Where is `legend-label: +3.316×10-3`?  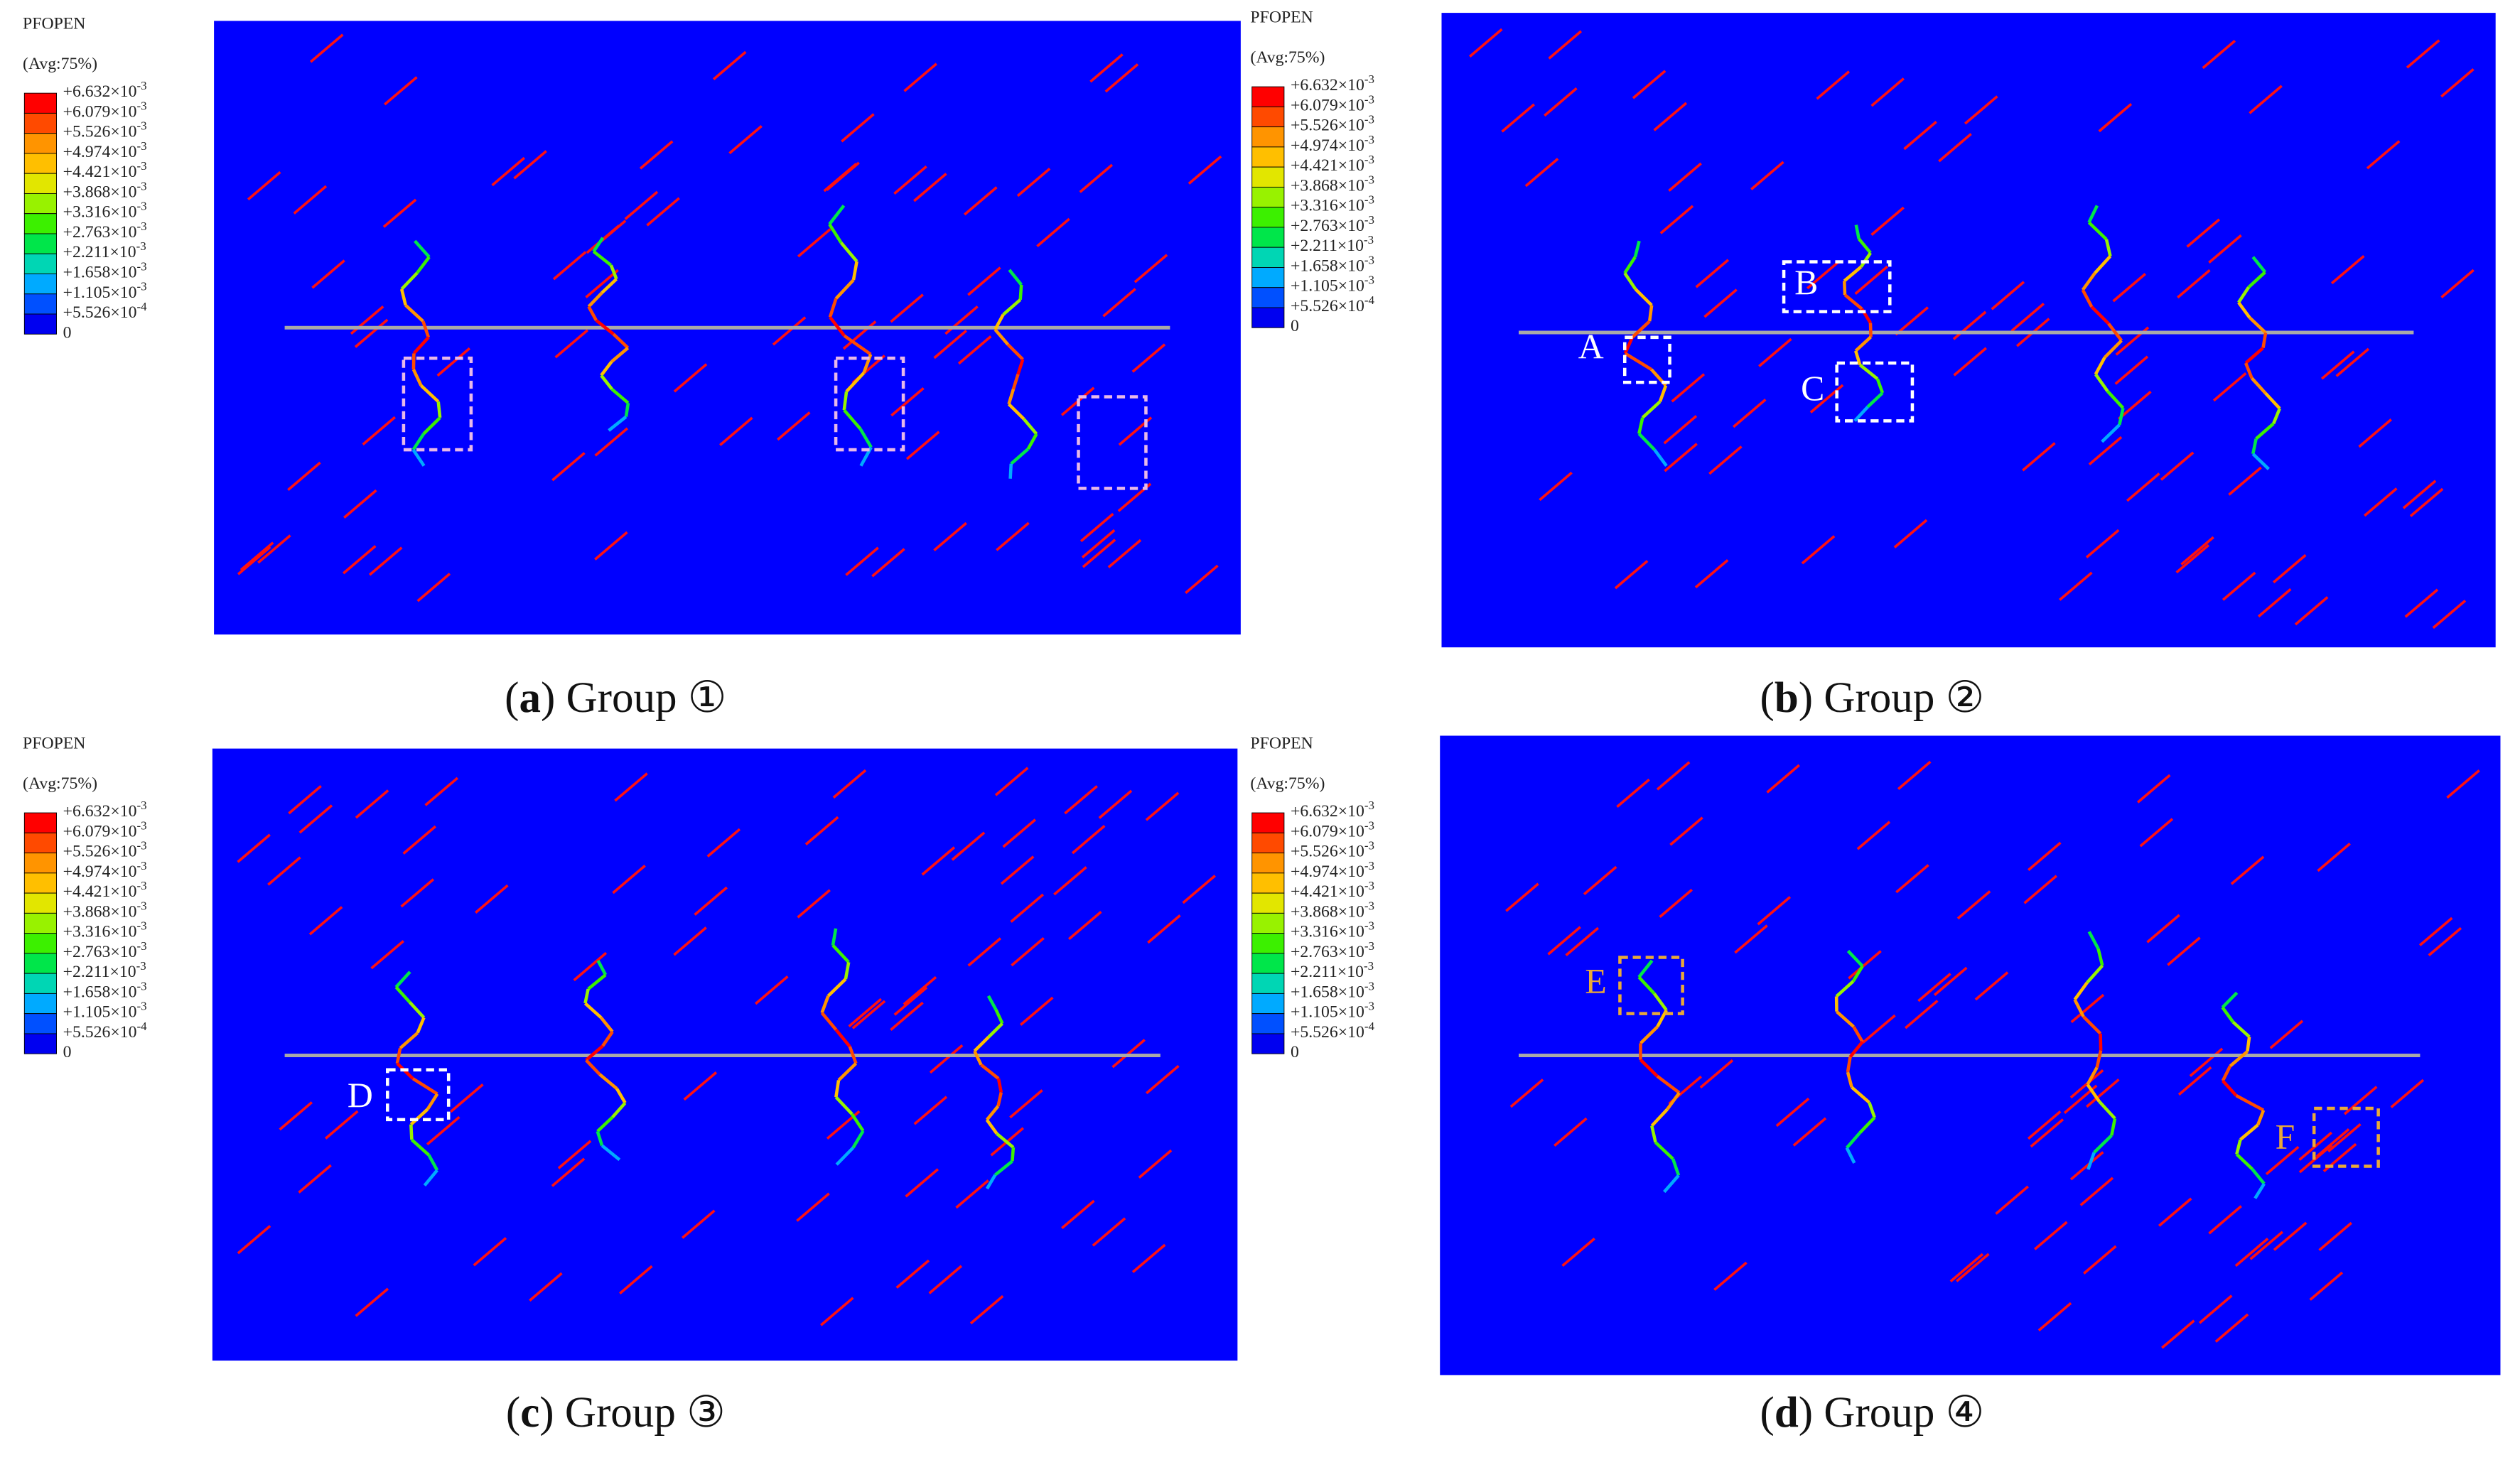 legend-label: +3.316×10-3 is located at coordinates (1333, 204).